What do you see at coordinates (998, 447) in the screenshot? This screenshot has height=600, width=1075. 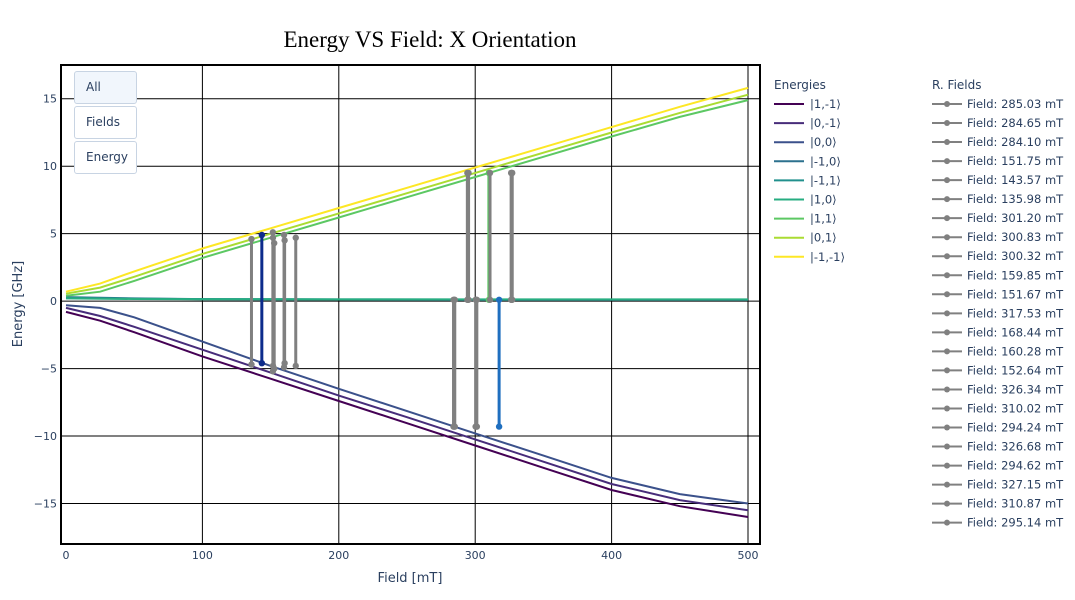 I see `legend-field-item: Field: 326.68 mT` at bounding box center [998, 447].